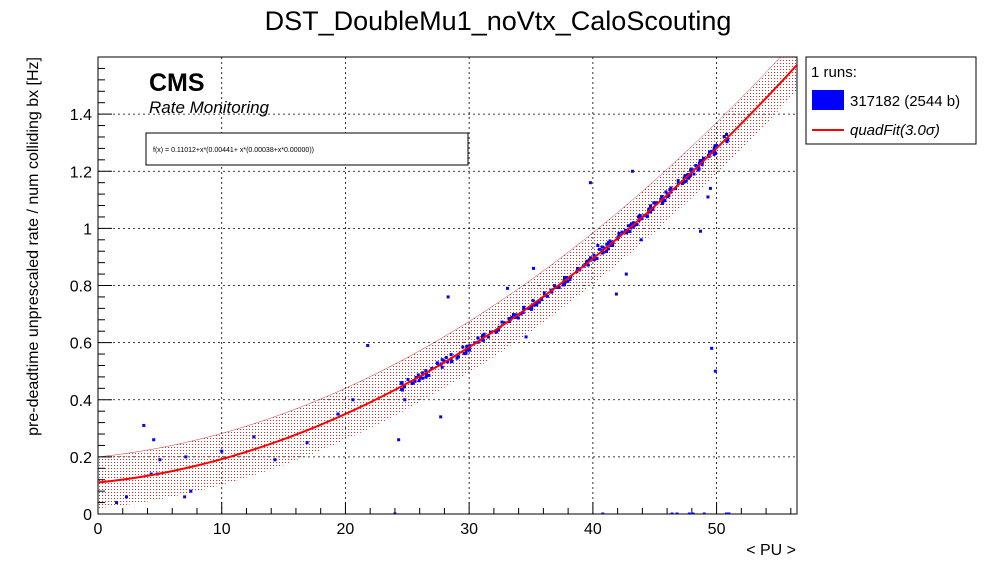 This screenshot has width=996, height=577. I want to click on y-tick-label: 0.2, so click(81, 458).